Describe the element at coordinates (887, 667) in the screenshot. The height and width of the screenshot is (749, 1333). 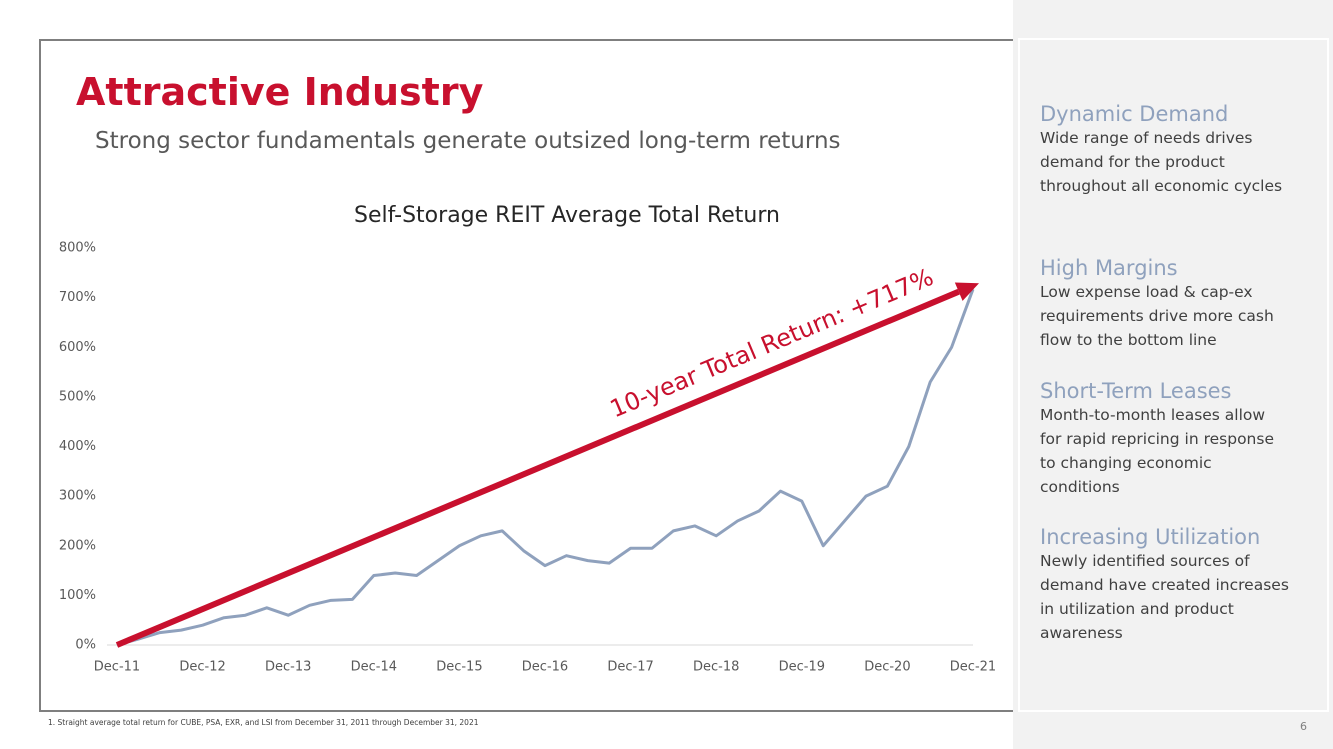
I see `x-tick-label: Dec-20` at that location.